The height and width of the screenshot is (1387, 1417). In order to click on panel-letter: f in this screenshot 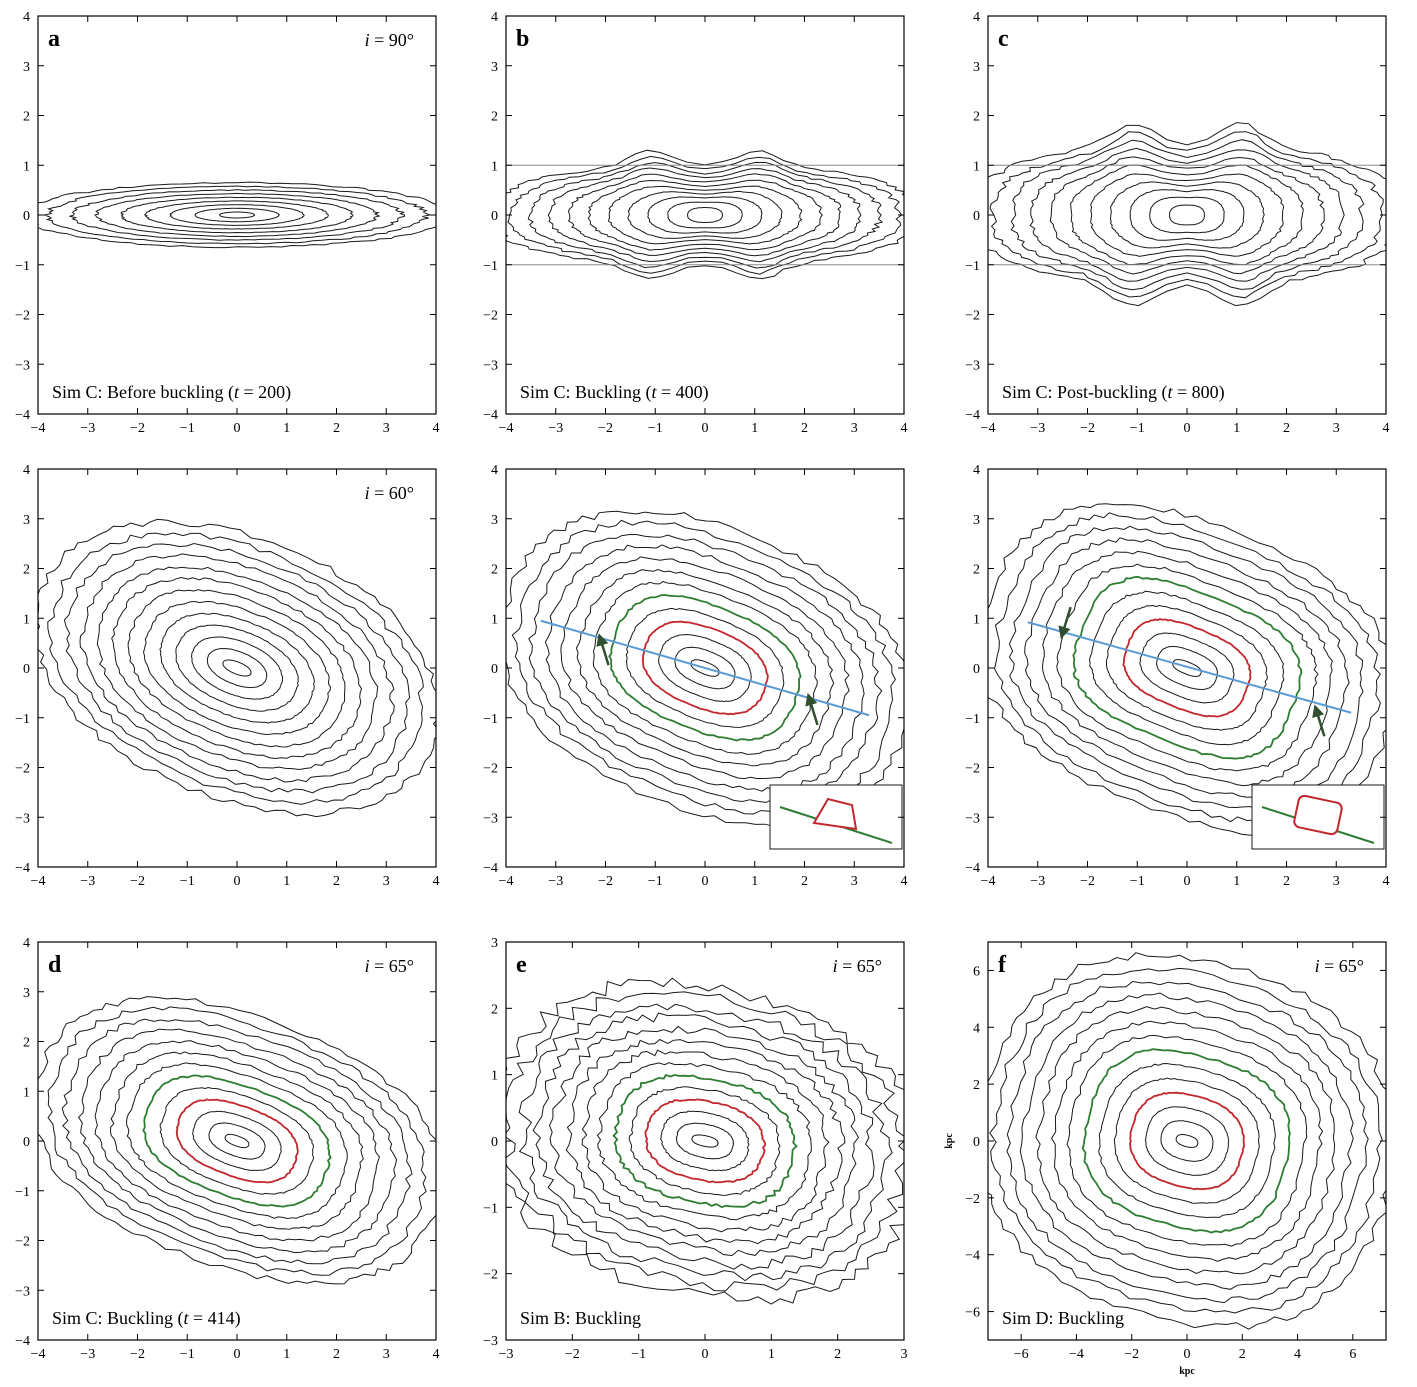, I will do `click(1002, 965)`.